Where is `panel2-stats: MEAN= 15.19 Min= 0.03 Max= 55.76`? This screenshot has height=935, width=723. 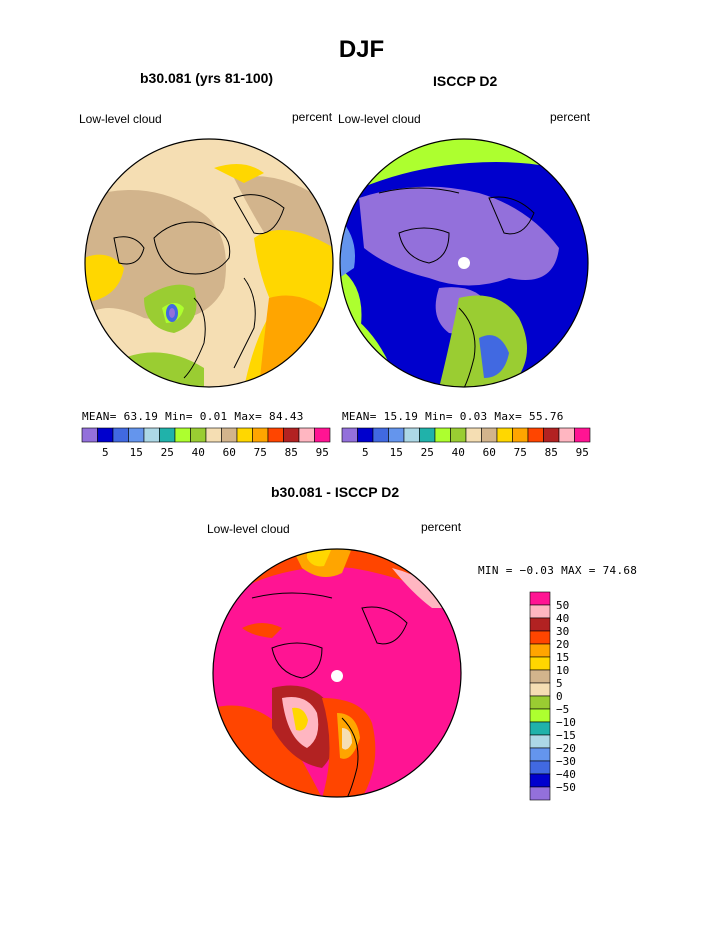
panel2-stats: MEAN= 15.19 Min= 0.03 Max= 55.76 is located at coordinates (453, 416).